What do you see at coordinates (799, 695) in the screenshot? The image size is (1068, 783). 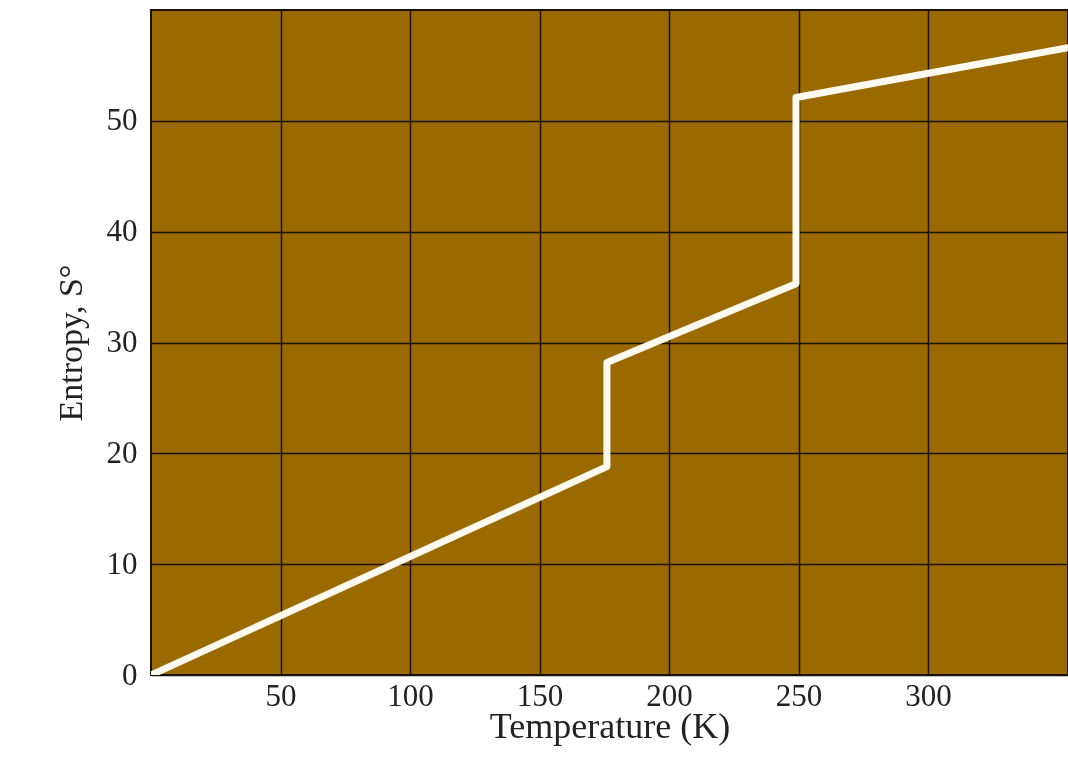 I see `x-tick-label: 250` at bounding box center [799, 695].